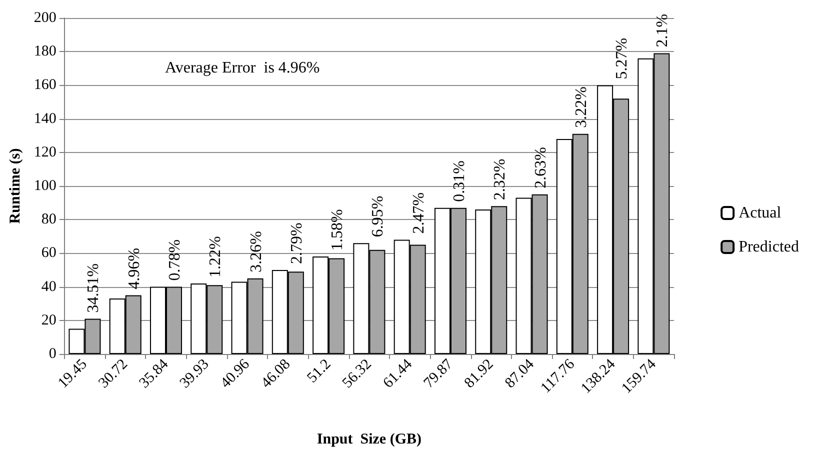 This screenshot has height=460, width=814. Describe the element at coordinates (337, 230) in the screenshot. I see `annotation: 1.58%` at that location.